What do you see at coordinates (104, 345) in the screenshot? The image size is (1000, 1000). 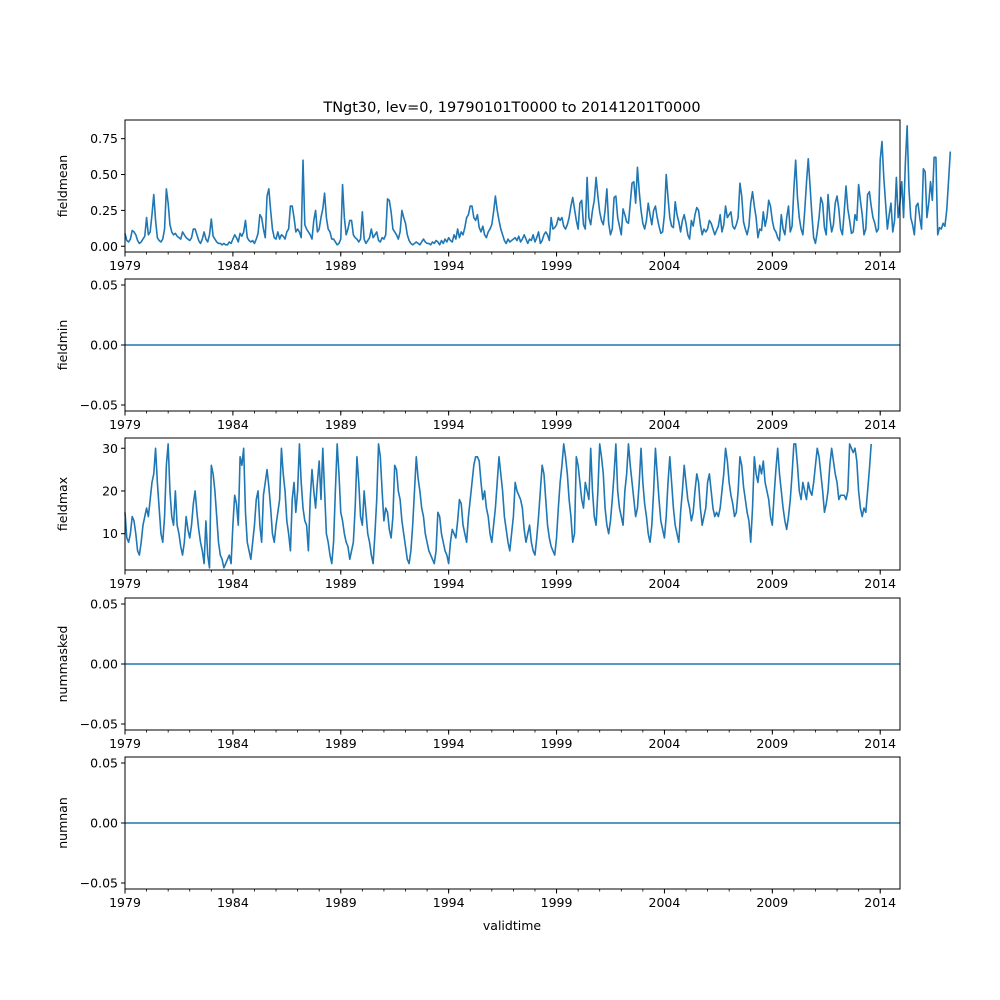 I see `fieldmin-y-tick-label: 0.00` at bounding box center [104, 345].